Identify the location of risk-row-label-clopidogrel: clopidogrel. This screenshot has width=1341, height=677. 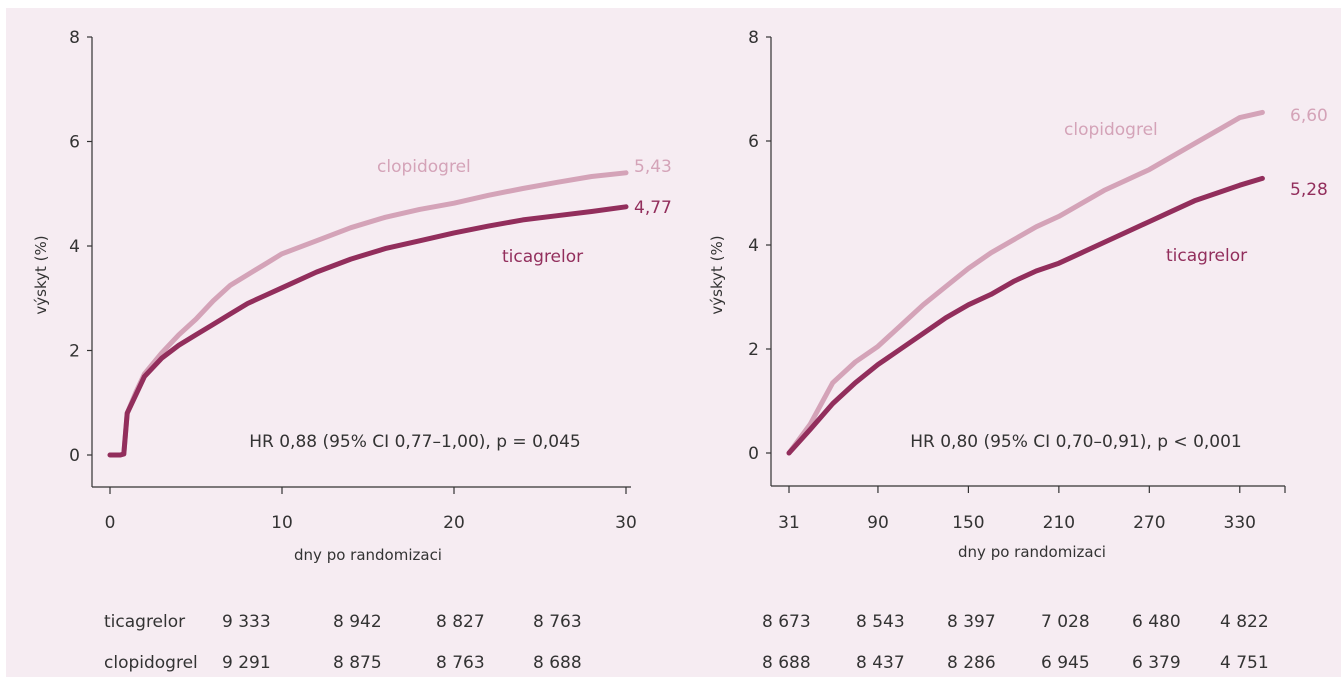
(151, 663).